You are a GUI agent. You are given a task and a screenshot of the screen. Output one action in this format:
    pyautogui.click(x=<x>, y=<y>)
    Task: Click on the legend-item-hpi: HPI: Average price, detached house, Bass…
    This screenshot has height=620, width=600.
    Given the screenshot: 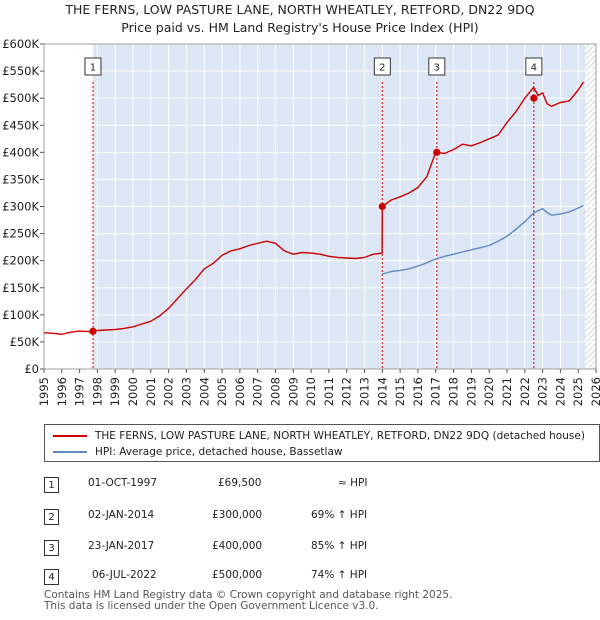 What is the action you would take?
    pyautogui.click(x=197, y=452)
    